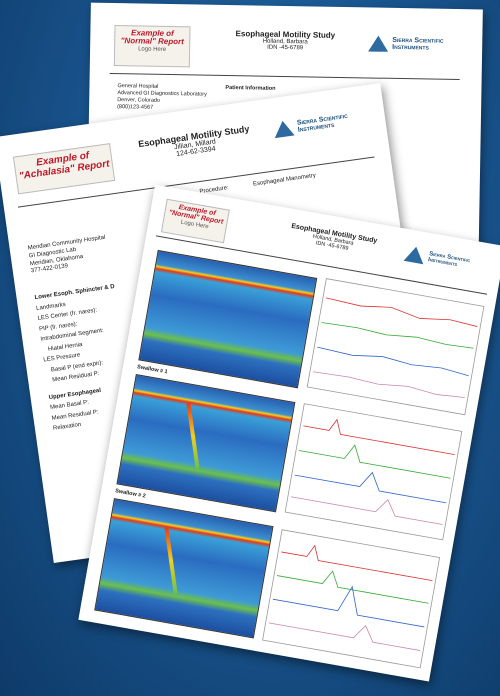 This screenshot has height=696, width=500. I want to click on badge: Example of "Achalasia" Report, so click(64, 169).